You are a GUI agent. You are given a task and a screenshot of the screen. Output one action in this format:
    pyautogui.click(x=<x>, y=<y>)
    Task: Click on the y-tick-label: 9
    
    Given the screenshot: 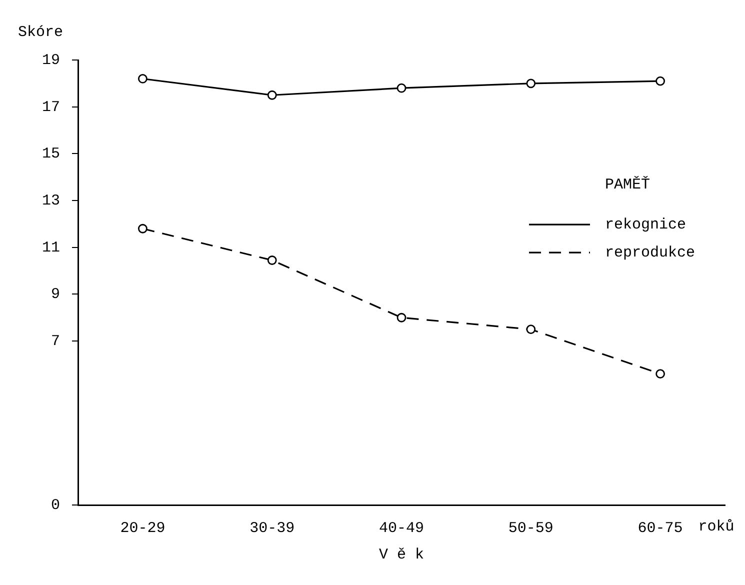 What is the action you would take?
    pyautogui.click(x=55, y=295)
    